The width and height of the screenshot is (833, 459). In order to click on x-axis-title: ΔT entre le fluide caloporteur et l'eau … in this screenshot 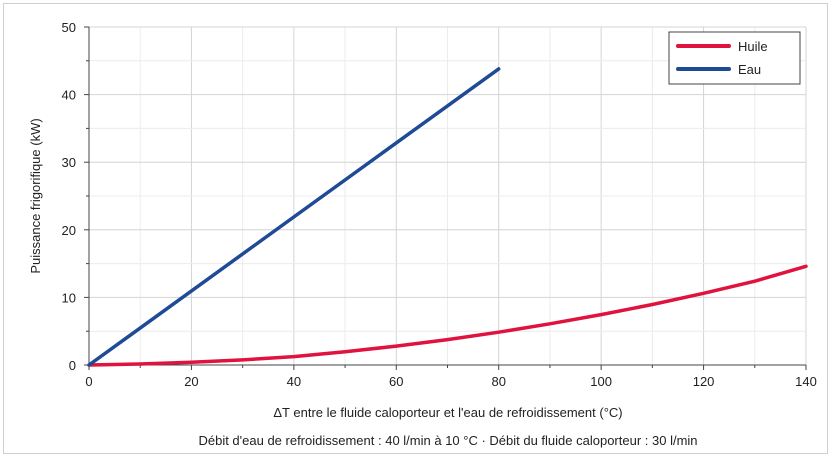, I will do `click(447, 412)`.